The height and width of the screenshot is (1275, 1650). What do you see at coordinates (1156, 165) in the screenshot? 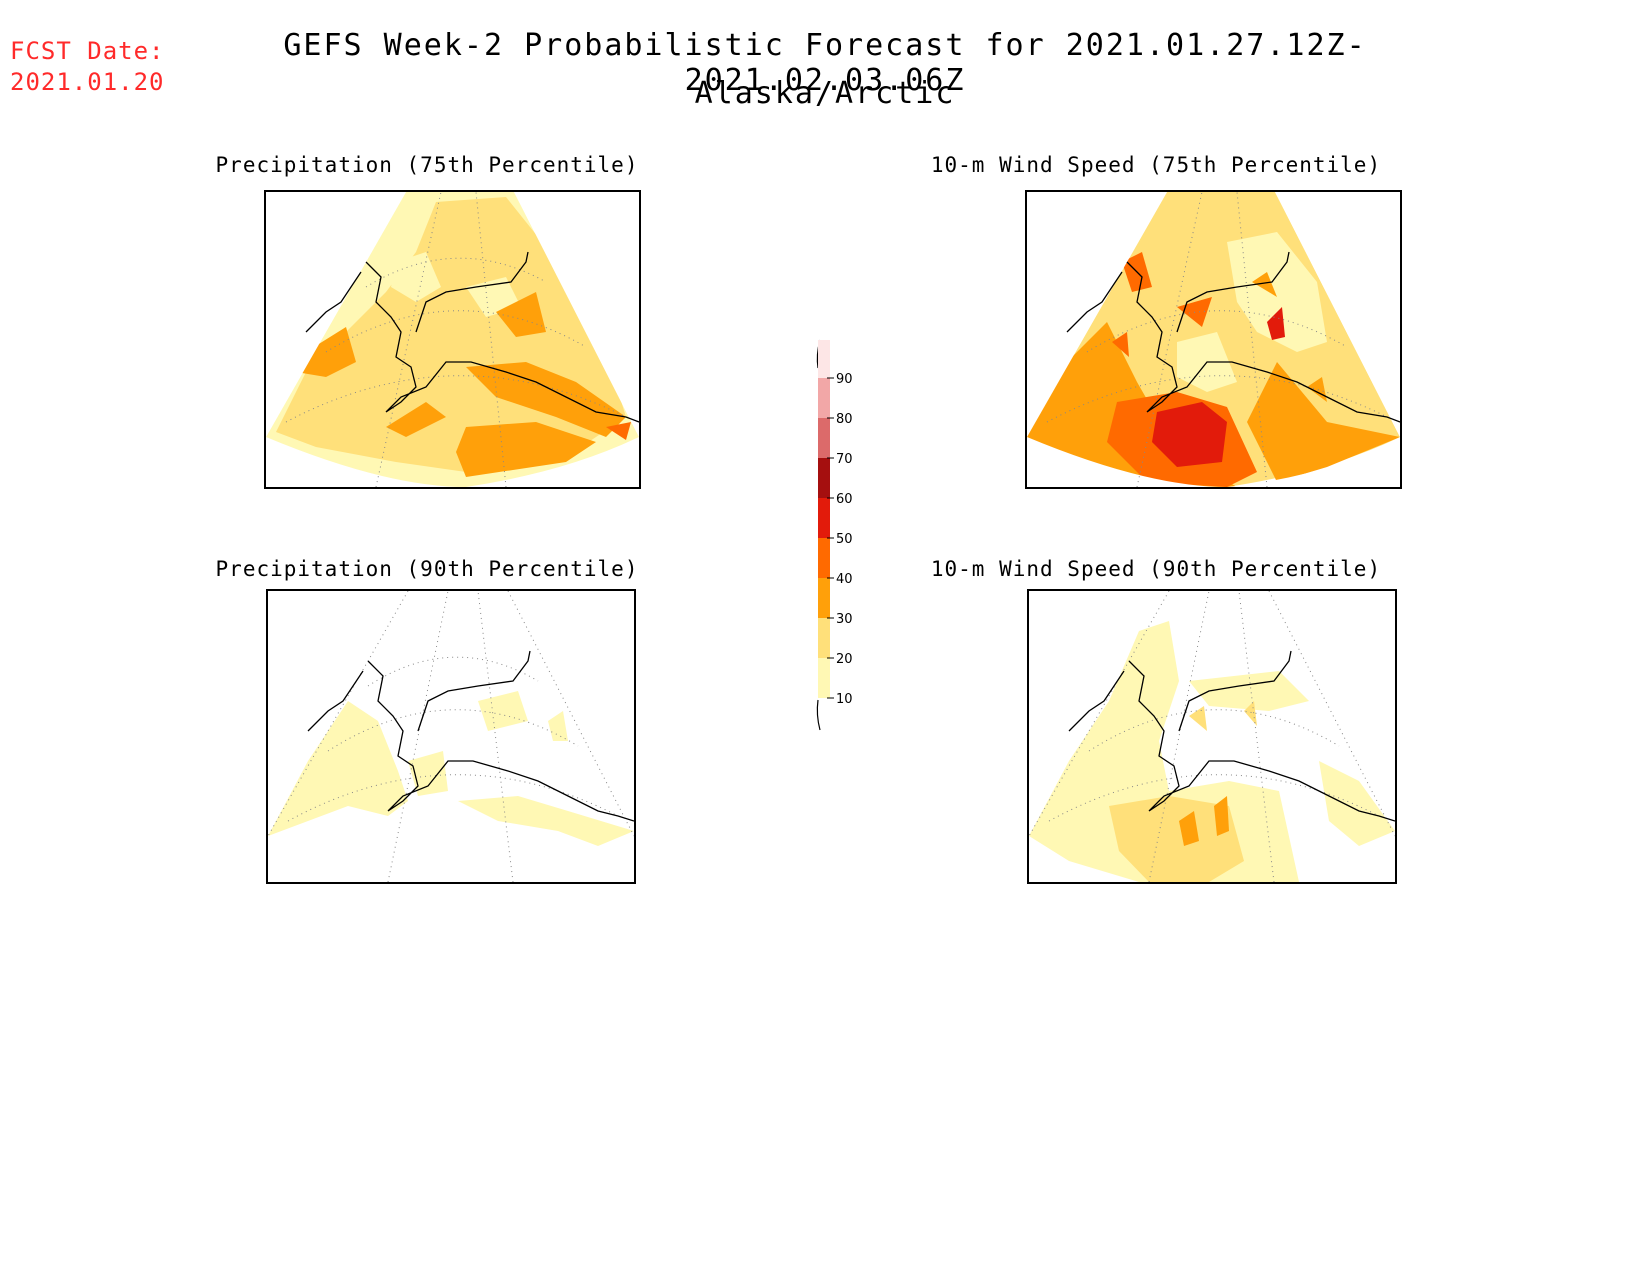
I see `panel-title-wind75: 10-m Wind Speed (75th Percentile)` at bounding box center [1156, 165].